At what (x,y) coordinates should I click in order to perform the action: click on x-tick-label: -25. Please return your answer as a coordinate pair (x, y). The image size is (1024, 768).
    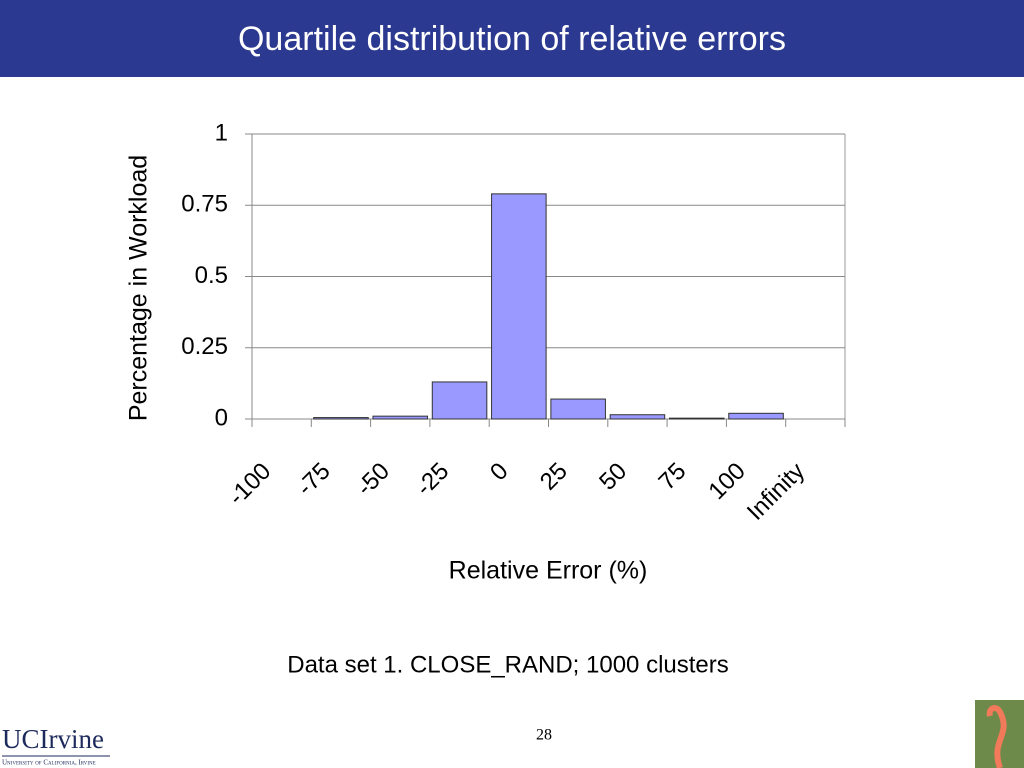
    Looking at the image, I should click on (433, 480).